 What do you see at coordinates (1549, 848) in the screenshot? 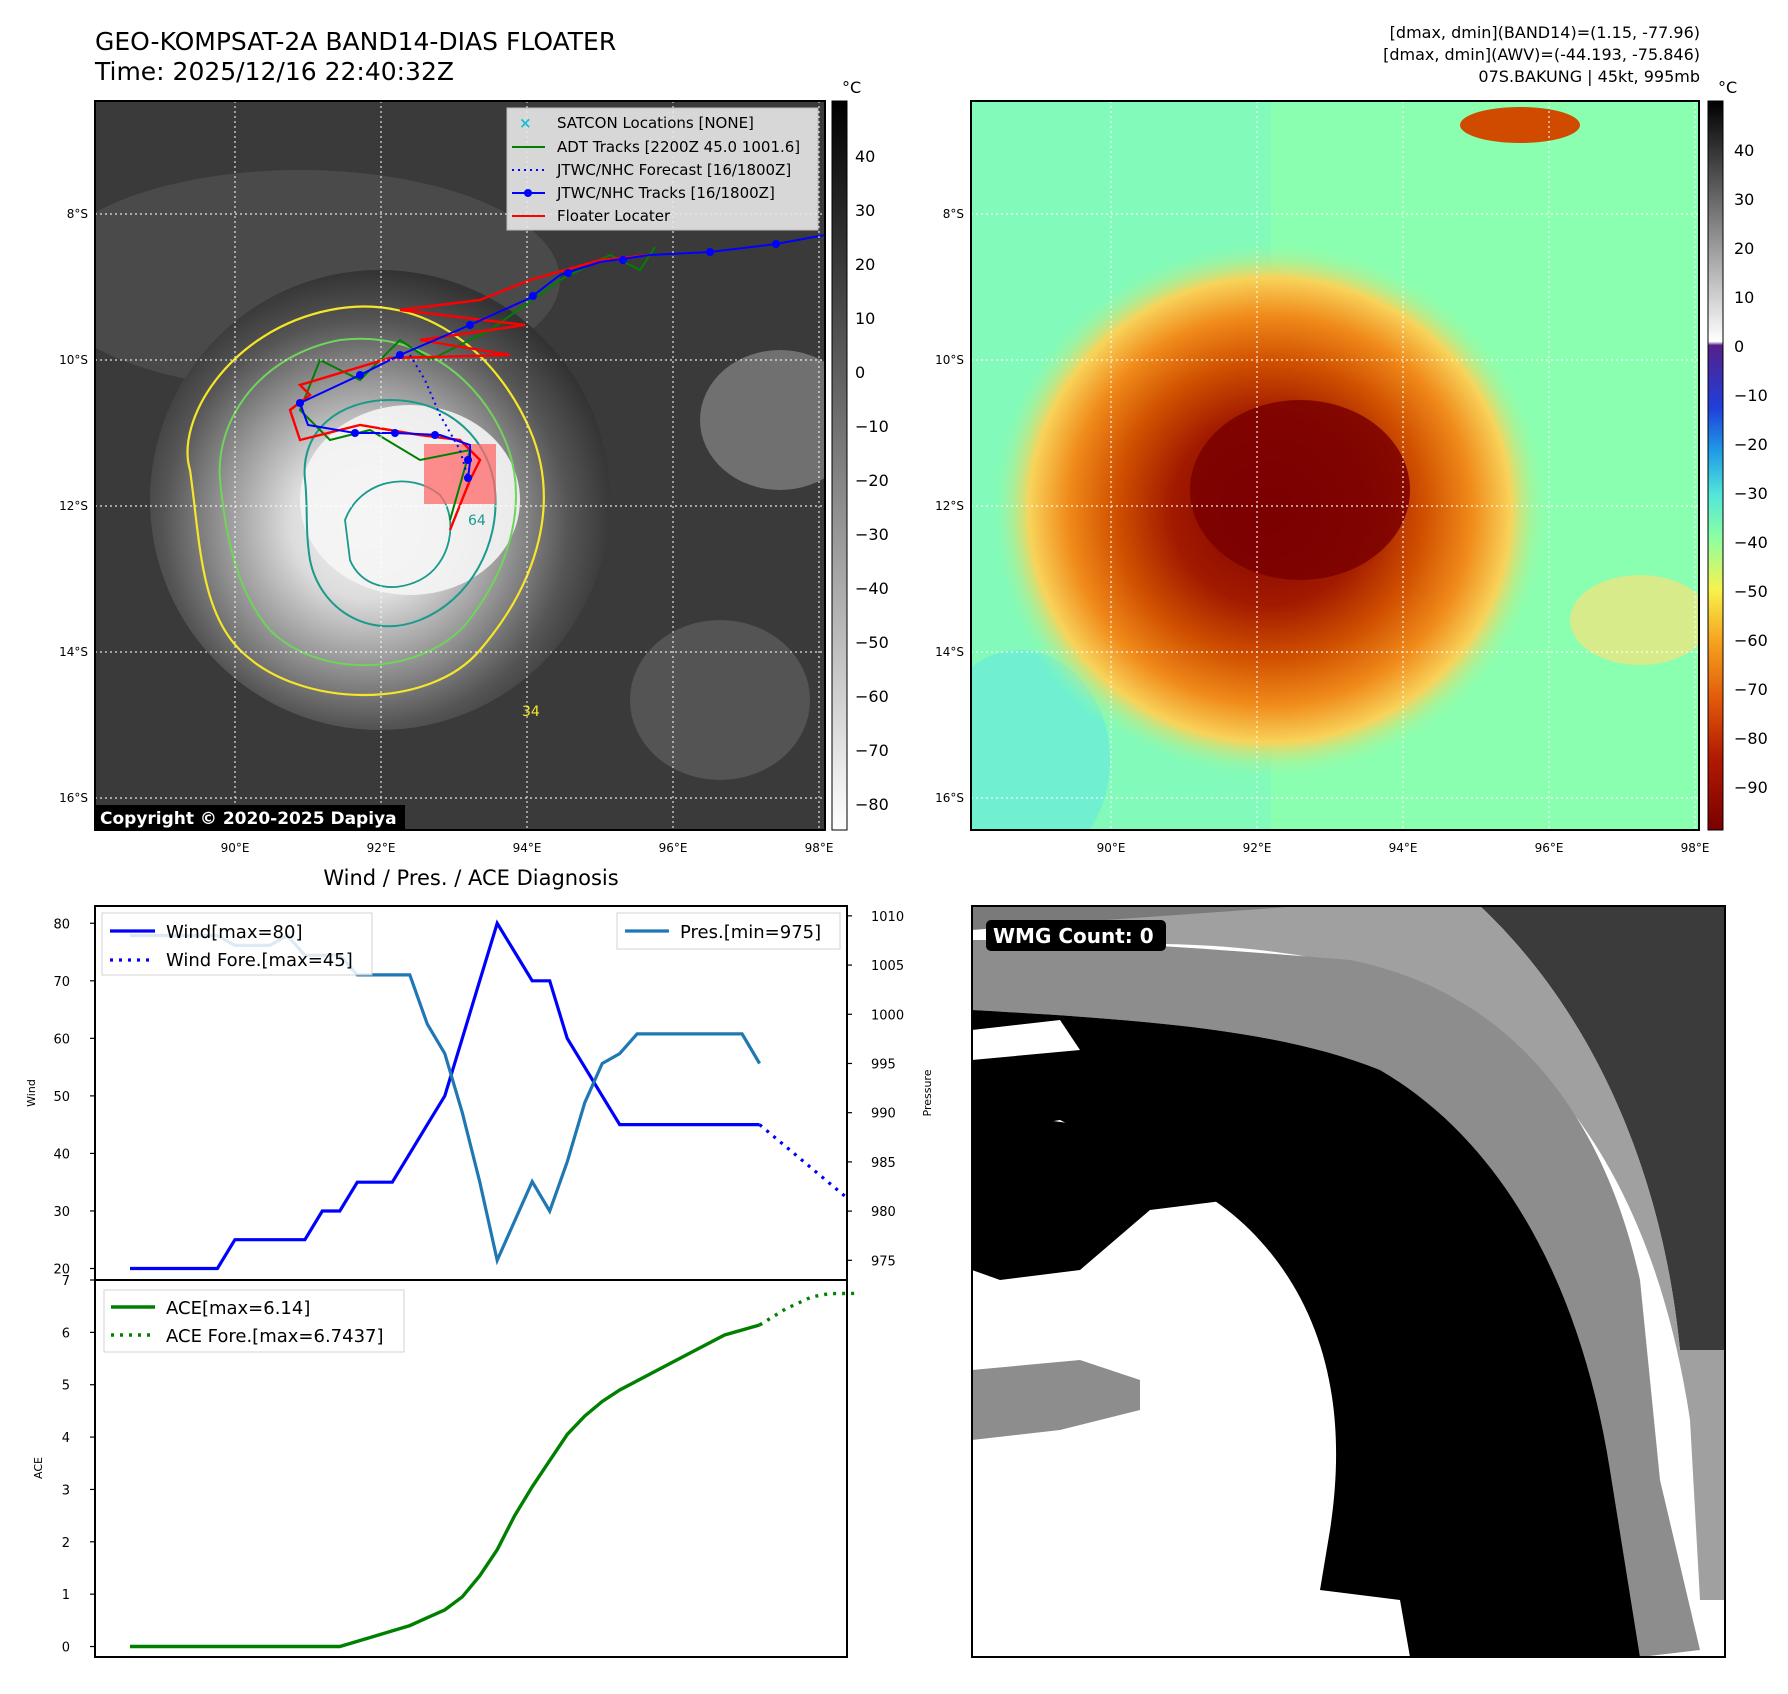
I see `color-lon-label: 96°E` at bounding box center [1549, 848].